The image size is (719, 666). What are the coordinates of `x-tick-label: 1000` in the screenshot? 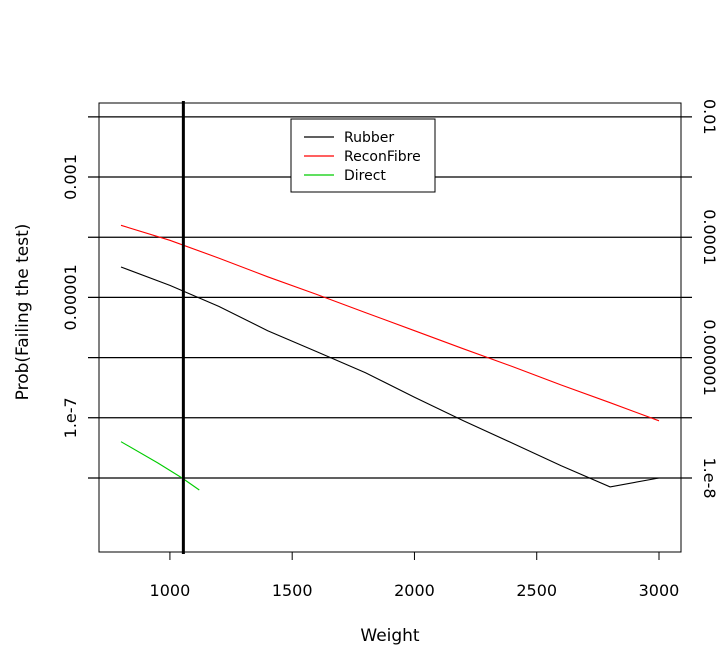 It's located at (170, 590).